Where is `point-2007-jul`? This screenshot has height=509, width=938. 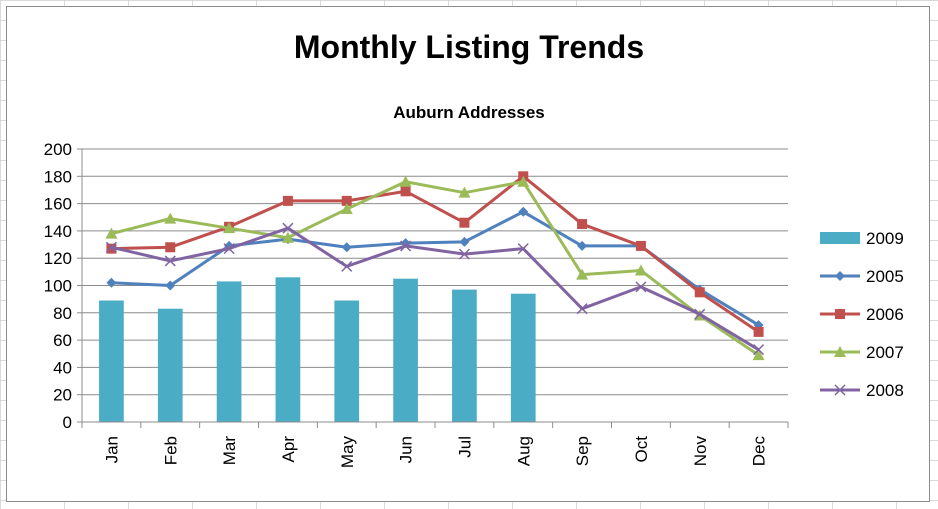
point-2007-jul is located at coordinates (464, 192).